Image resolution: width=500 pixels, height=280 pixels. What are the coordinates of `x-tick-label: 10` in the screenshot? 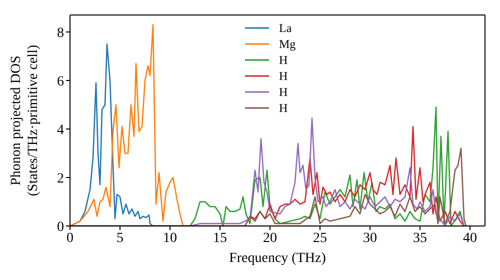 It's located at (170, 238).